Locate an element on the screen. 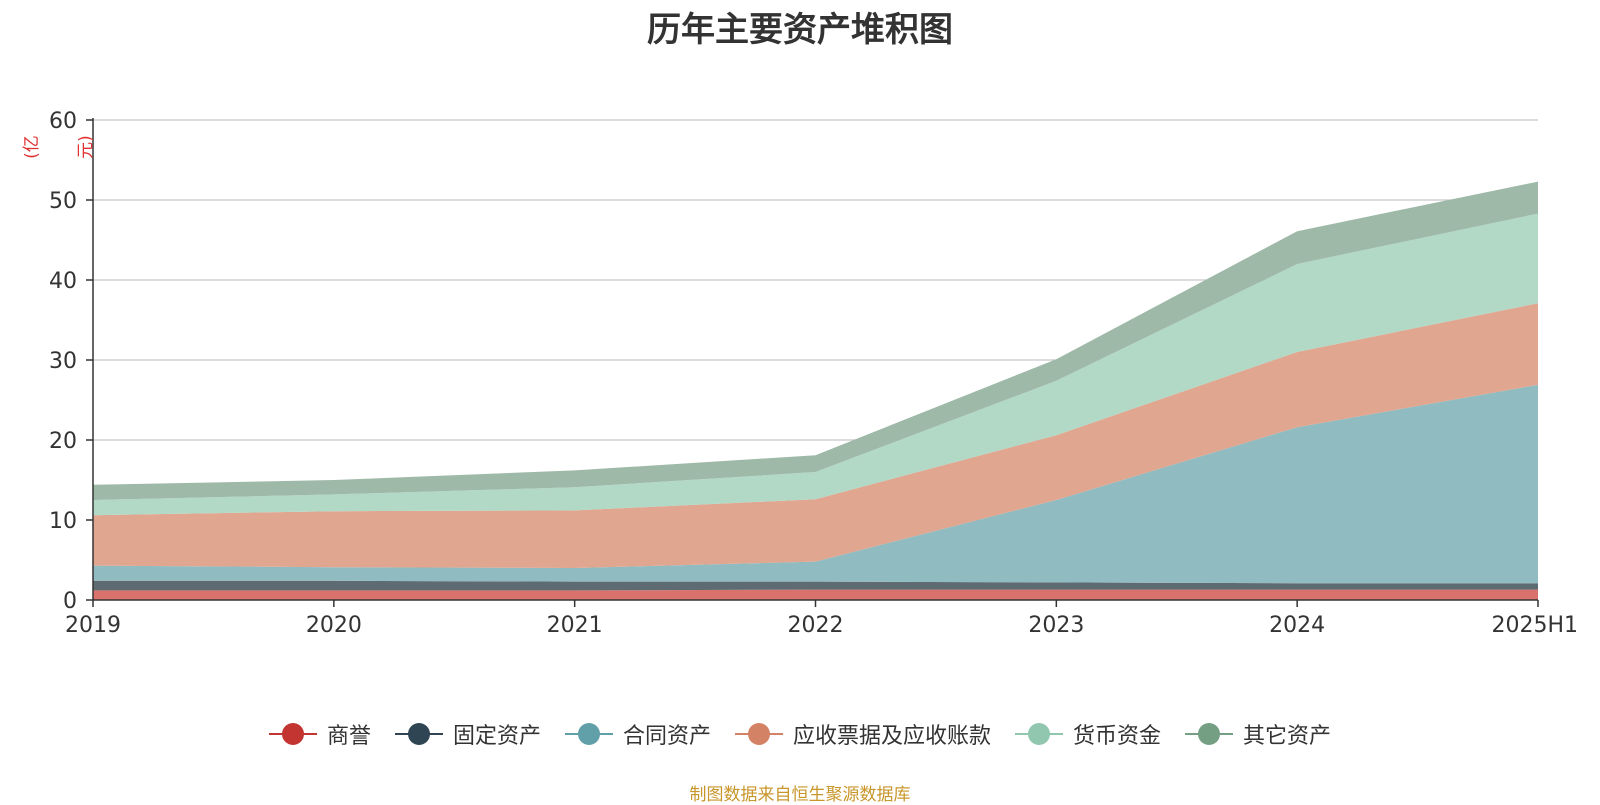 The image size is (1600, 805). legend-label: 应收票据及应收账款 is located at coordinates (892, 736).